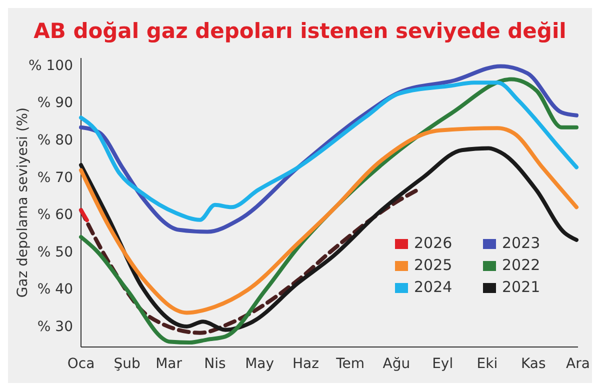 This screenshot has width=600, height=391. I want to click on x-tick-label: Haz, so click(305, 364).